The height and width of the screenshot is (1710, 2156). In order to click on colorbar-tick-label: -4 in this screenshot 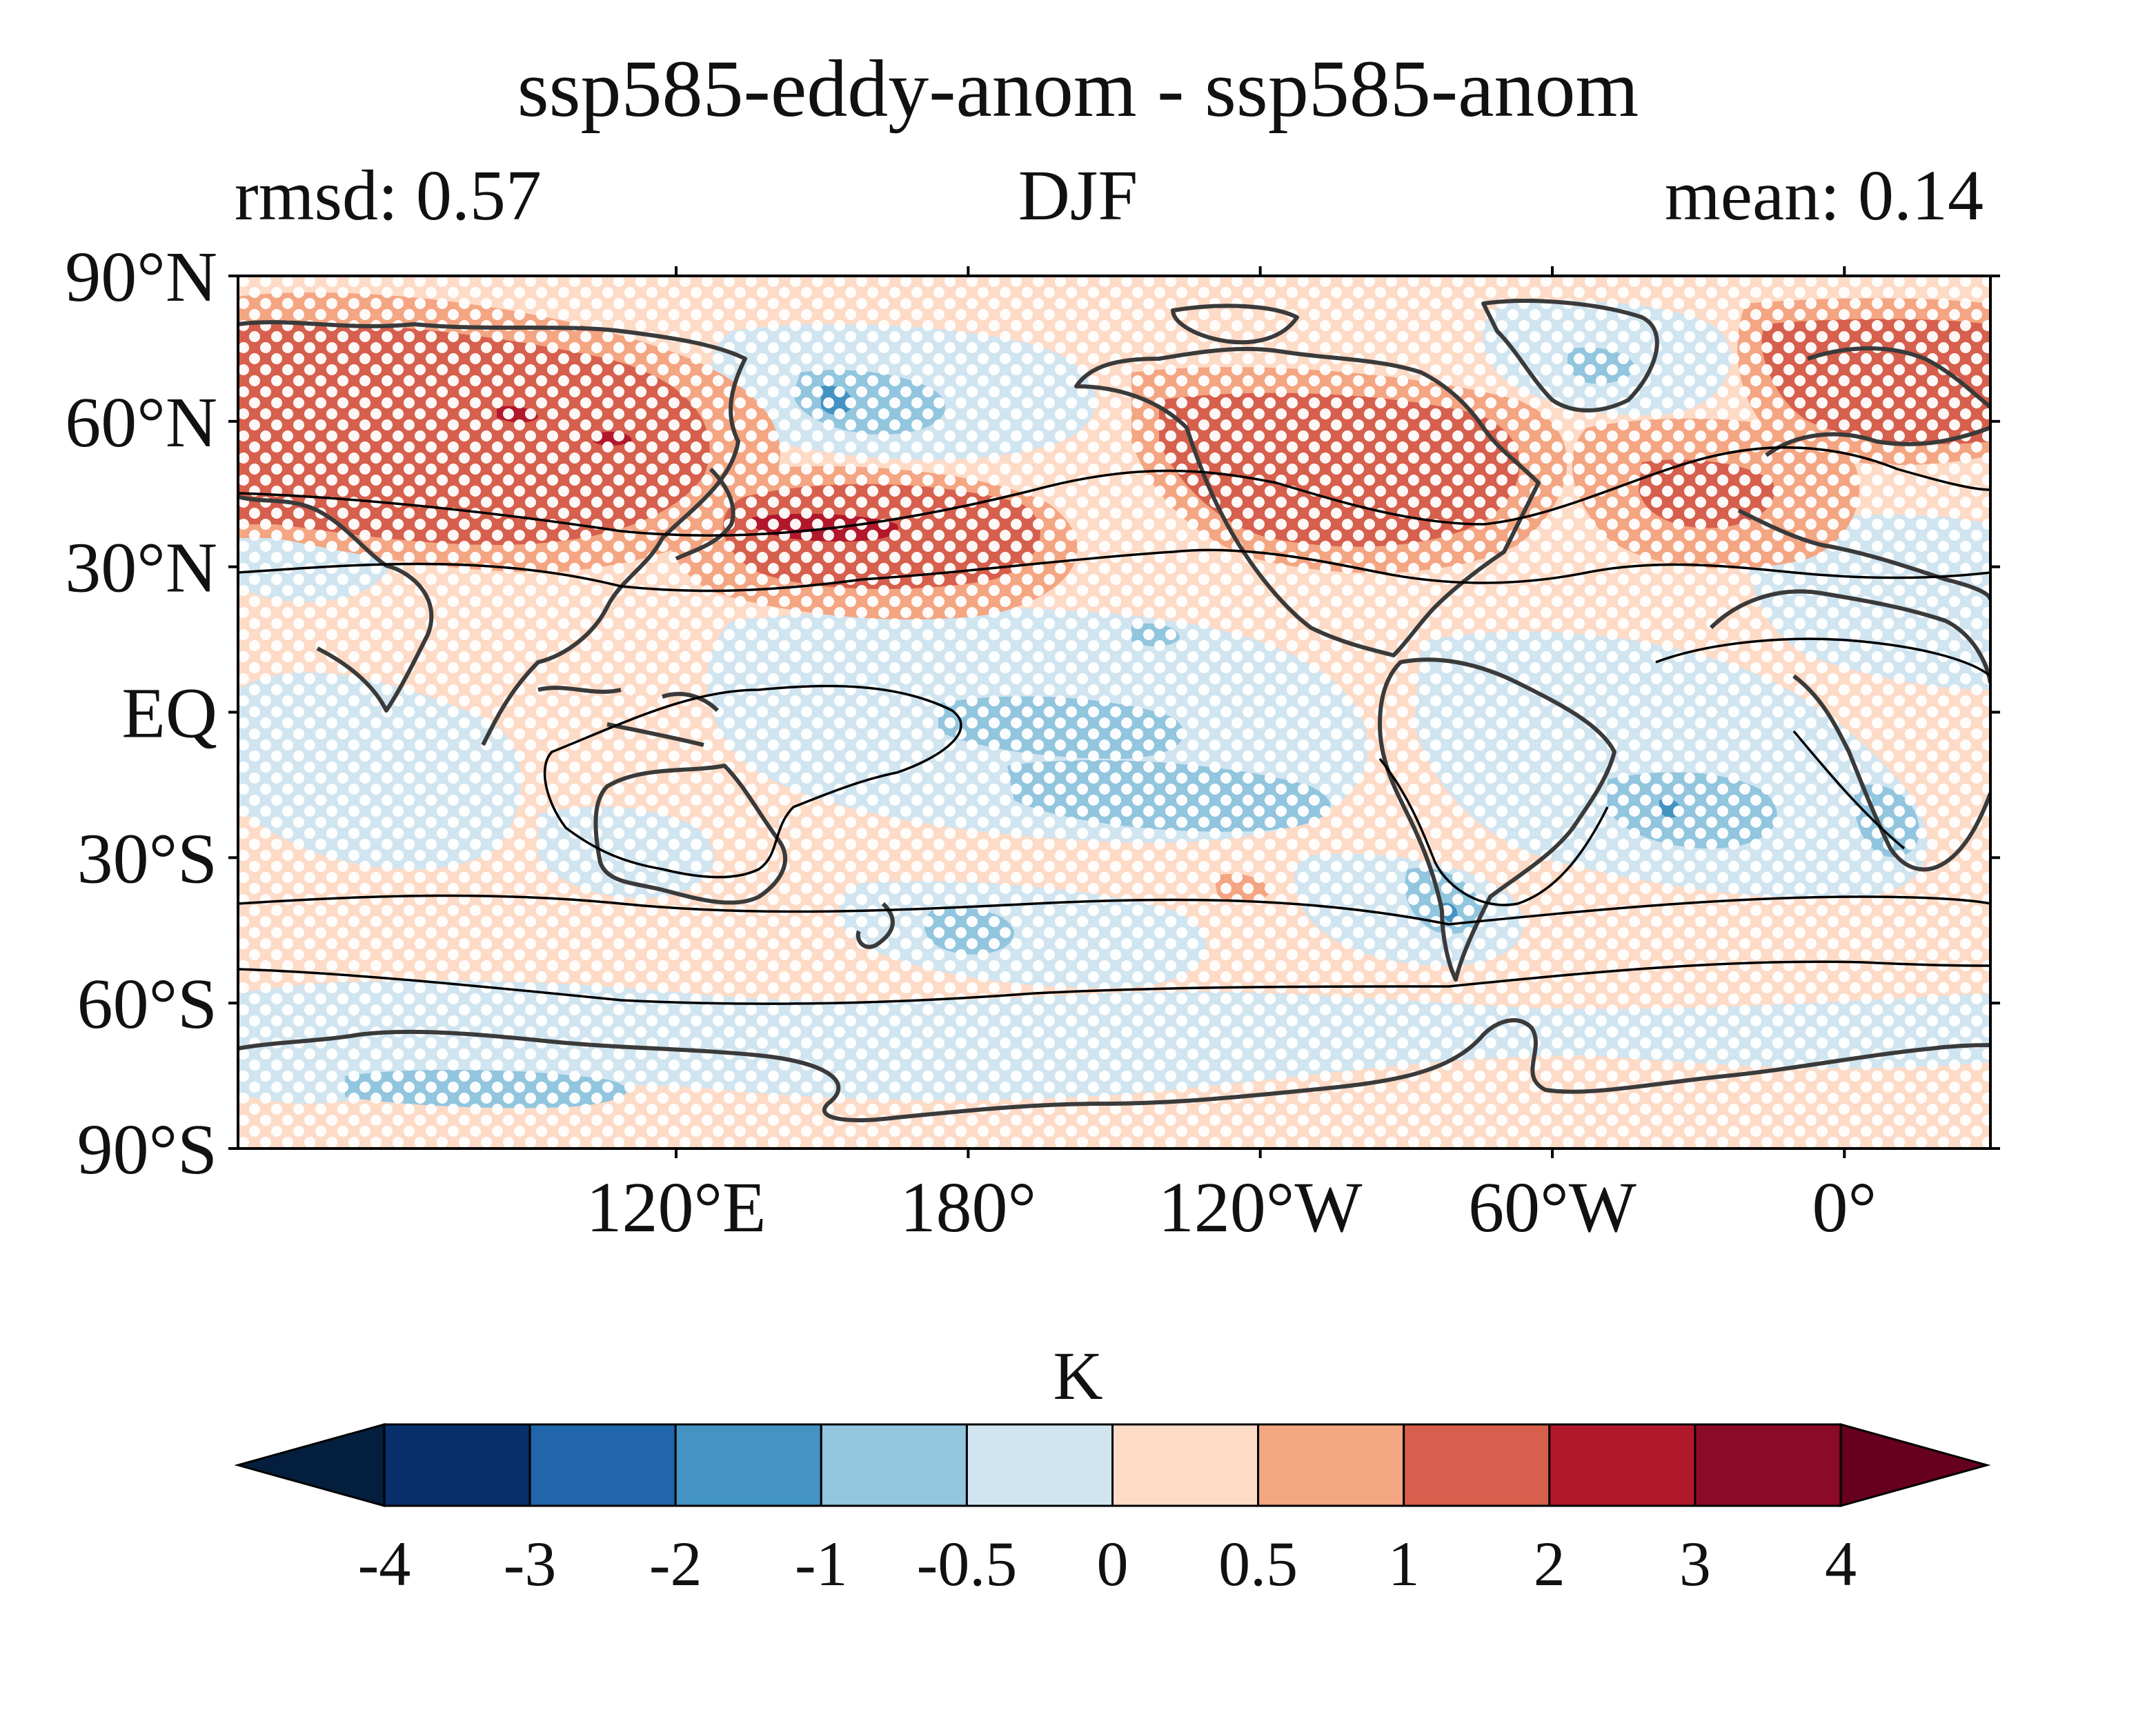, I will do `click(384, 1564)`.